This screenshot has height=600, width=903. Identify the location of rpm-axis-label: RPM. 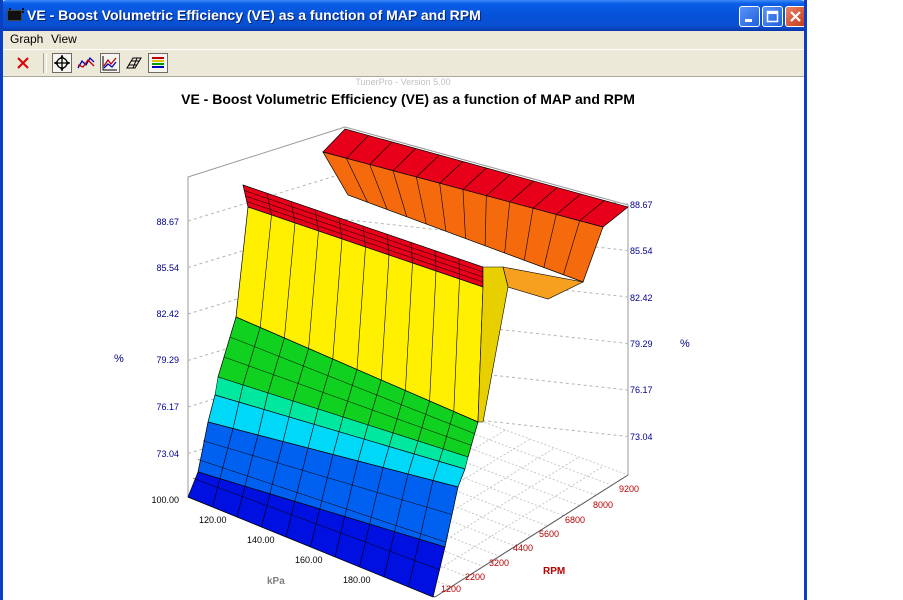
(554, 571).